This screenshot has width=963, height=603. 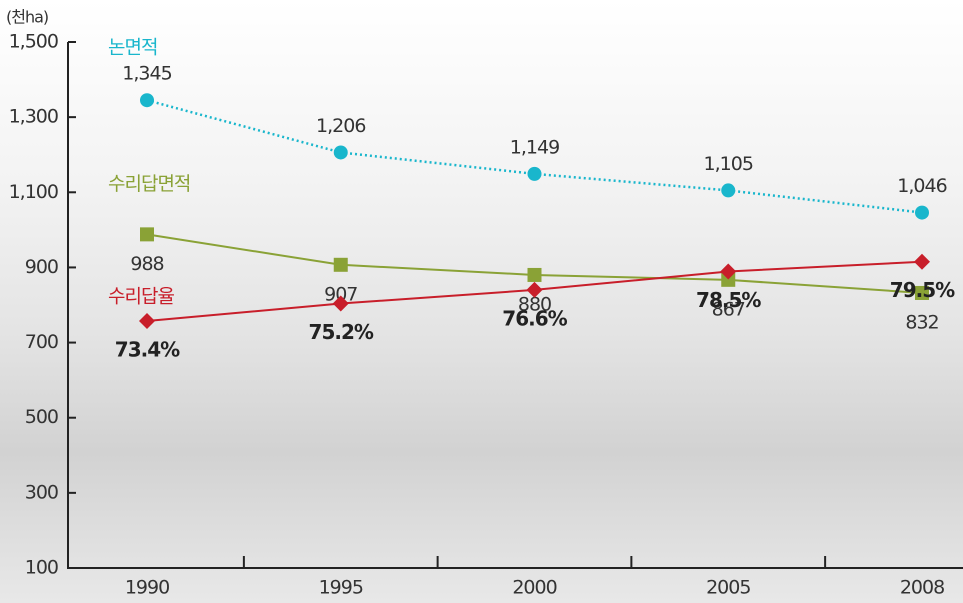 I want to click on data-label: 880, so click(x=534, y=304).